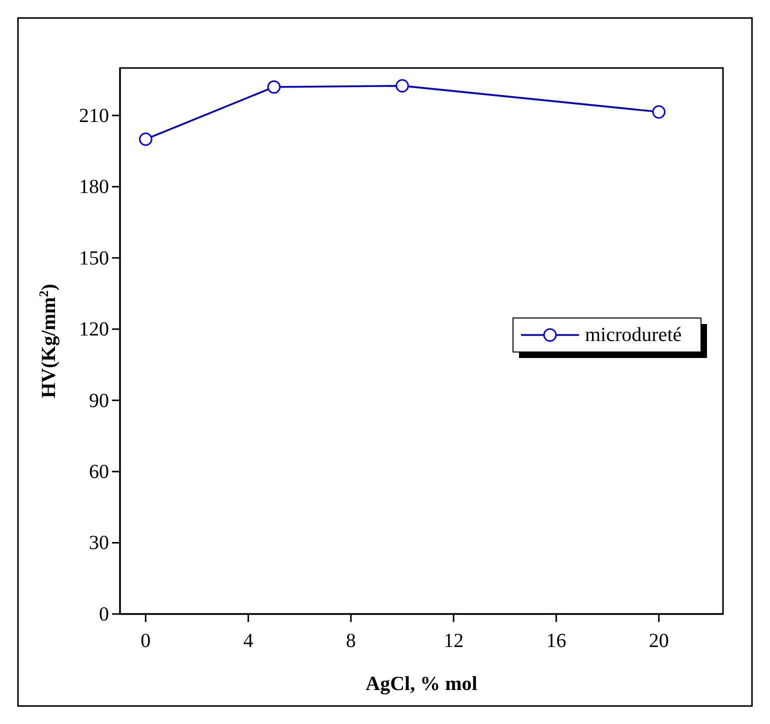 The width and height of the screenshot is (770, 724). I want to click on x-tick-label: 16, so click(556, 641).